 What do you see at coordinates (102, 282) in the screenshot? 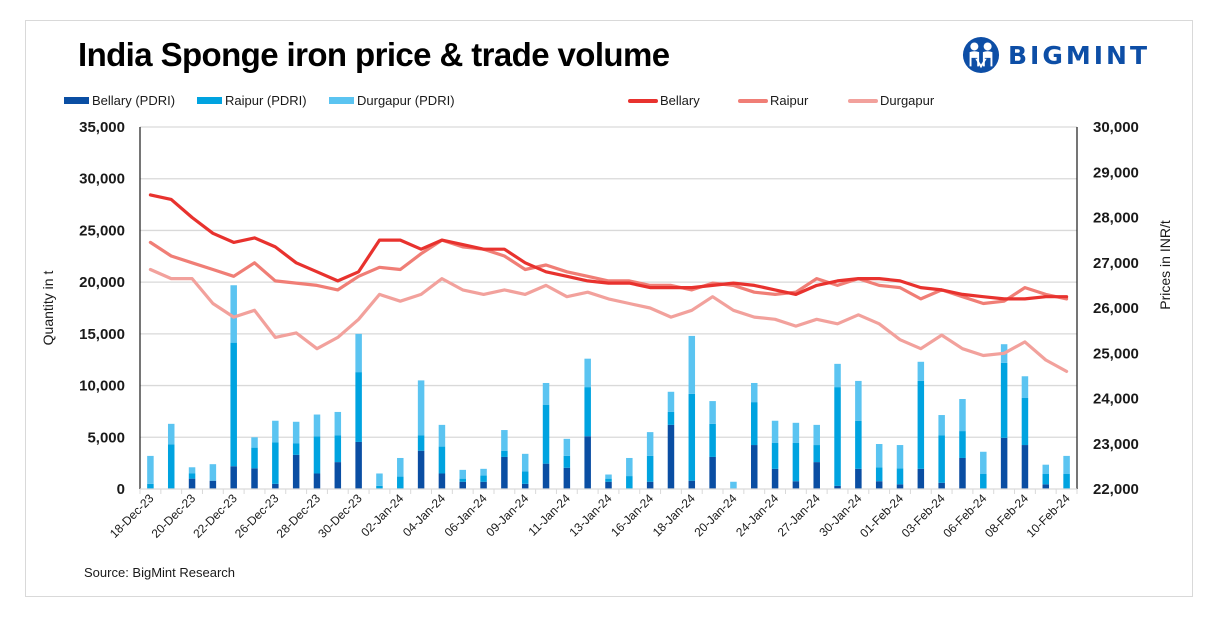
I see `y-tick-label: 20,000` at bounding box center [102, 282].